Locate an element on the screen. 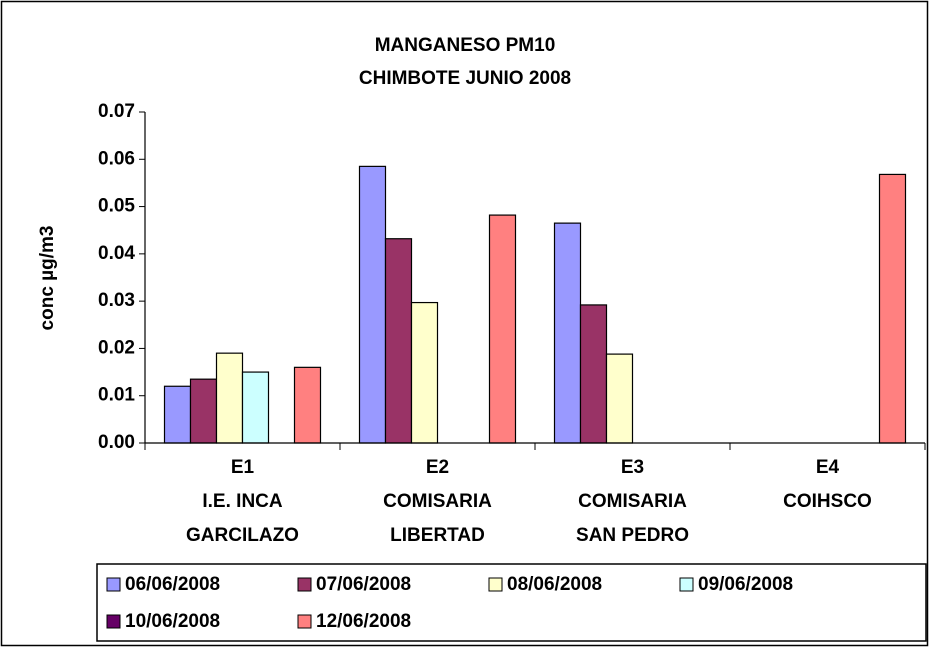 The height and width of the screenshot is (648, 930). x-tick-label: SAN PEDRO is located at coordinates (632, 535).